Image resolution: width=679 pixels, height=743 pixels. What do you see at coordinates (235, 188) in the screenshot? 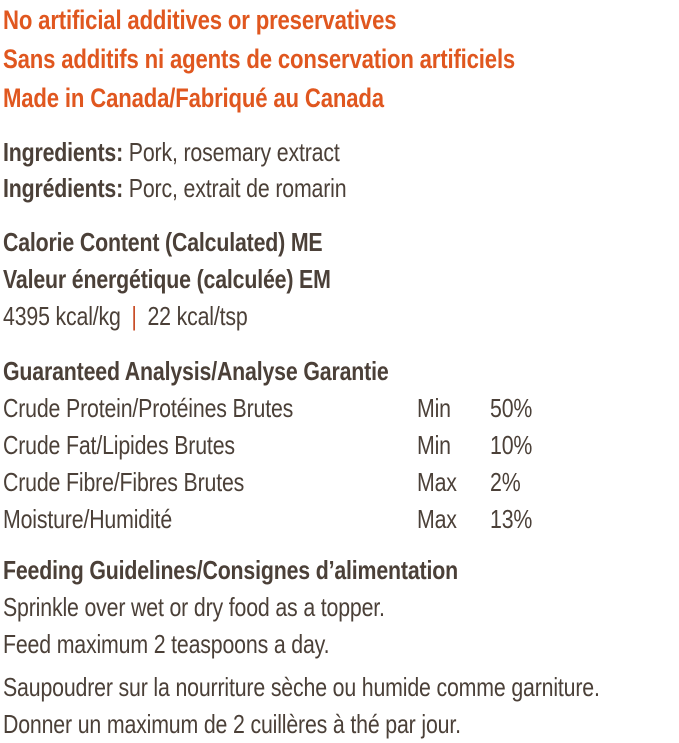
I see `ingredients-value-fr: Porc, extrait de romarin` at bounding box center [235, 188].